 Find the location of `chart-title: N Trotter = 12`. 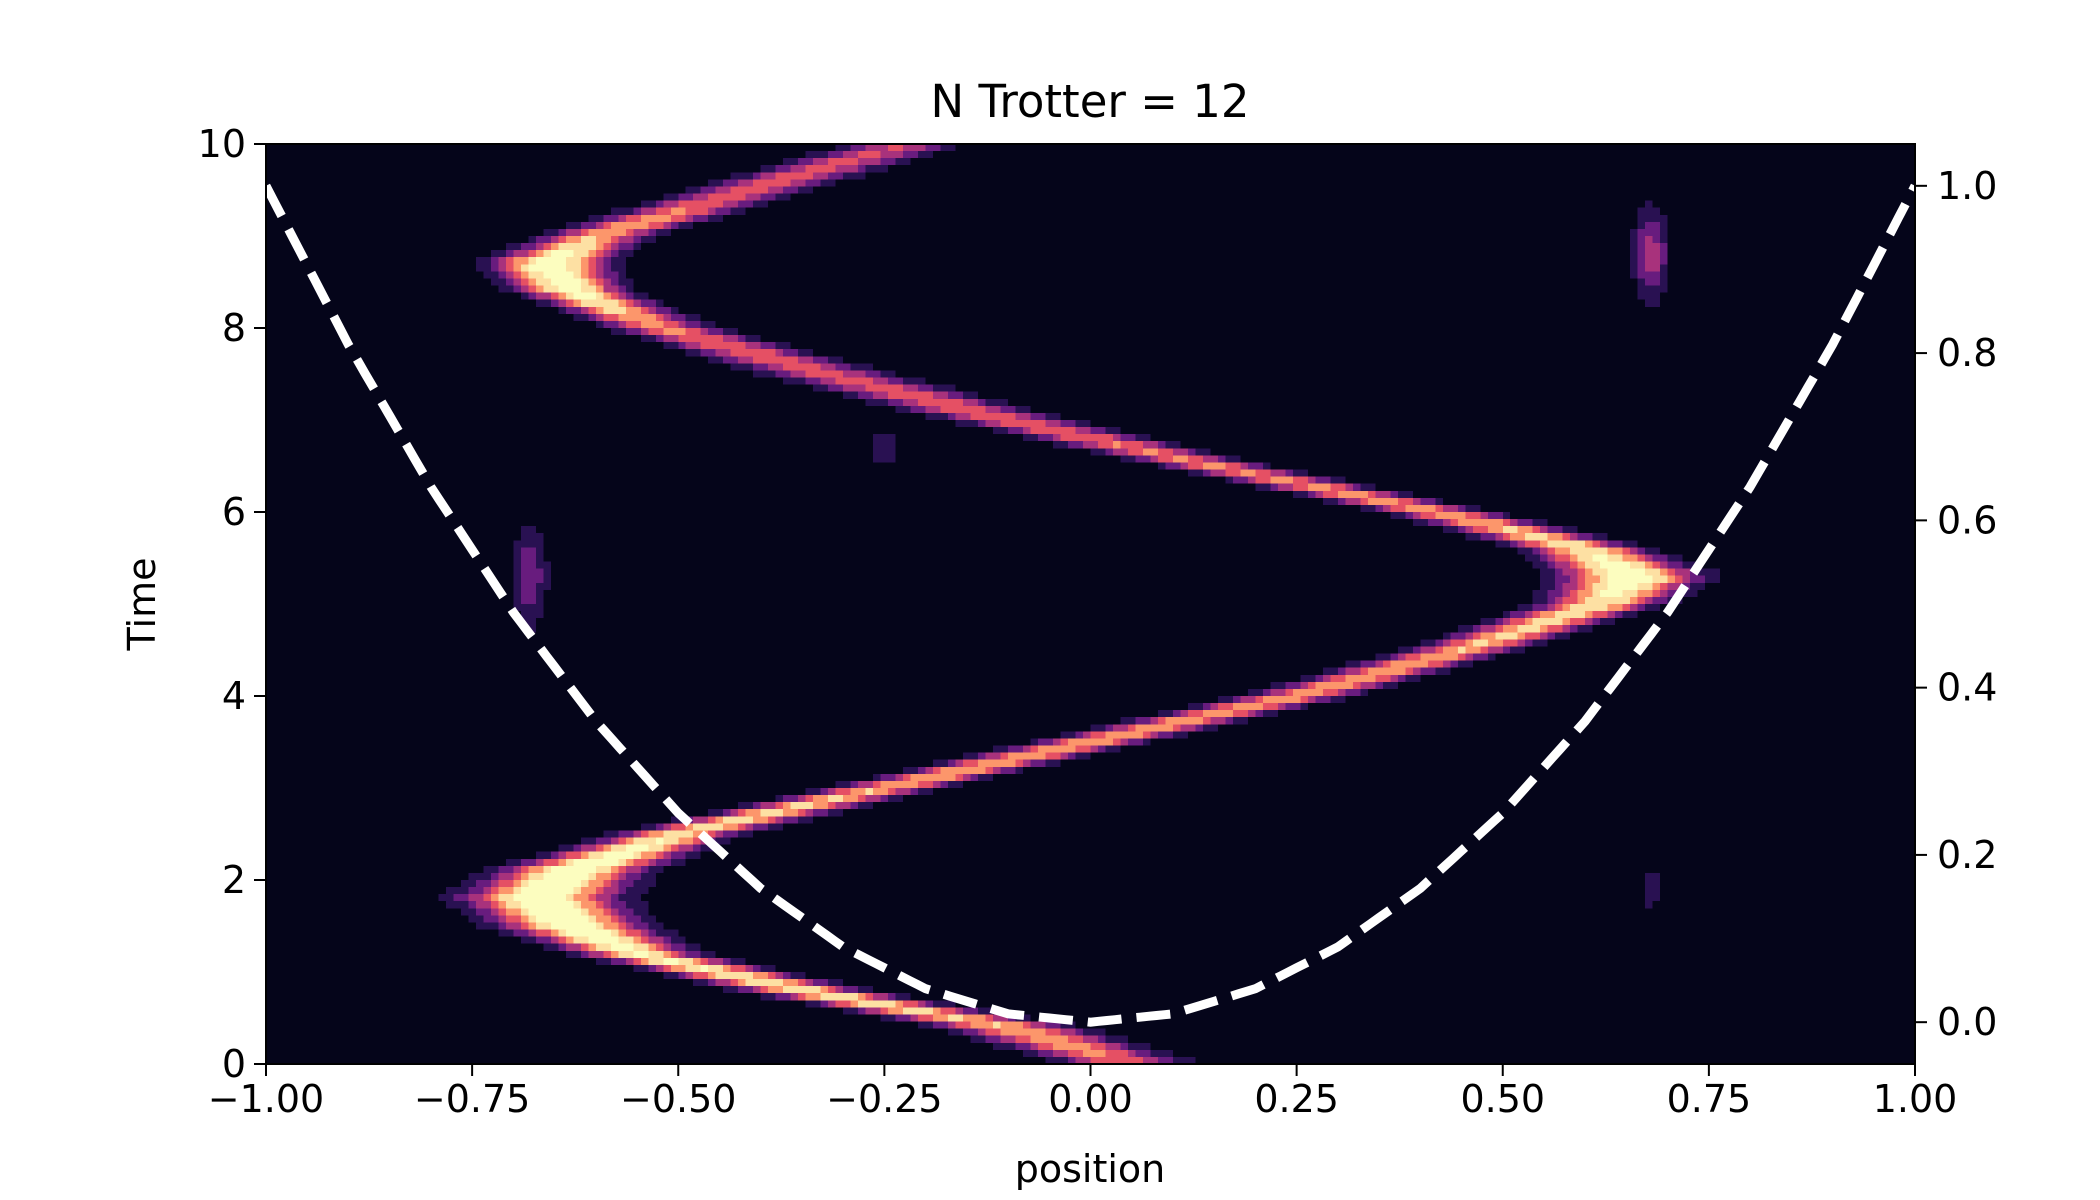

chart-title: N Trotter = 12 is located at coordinates (1090, 101).